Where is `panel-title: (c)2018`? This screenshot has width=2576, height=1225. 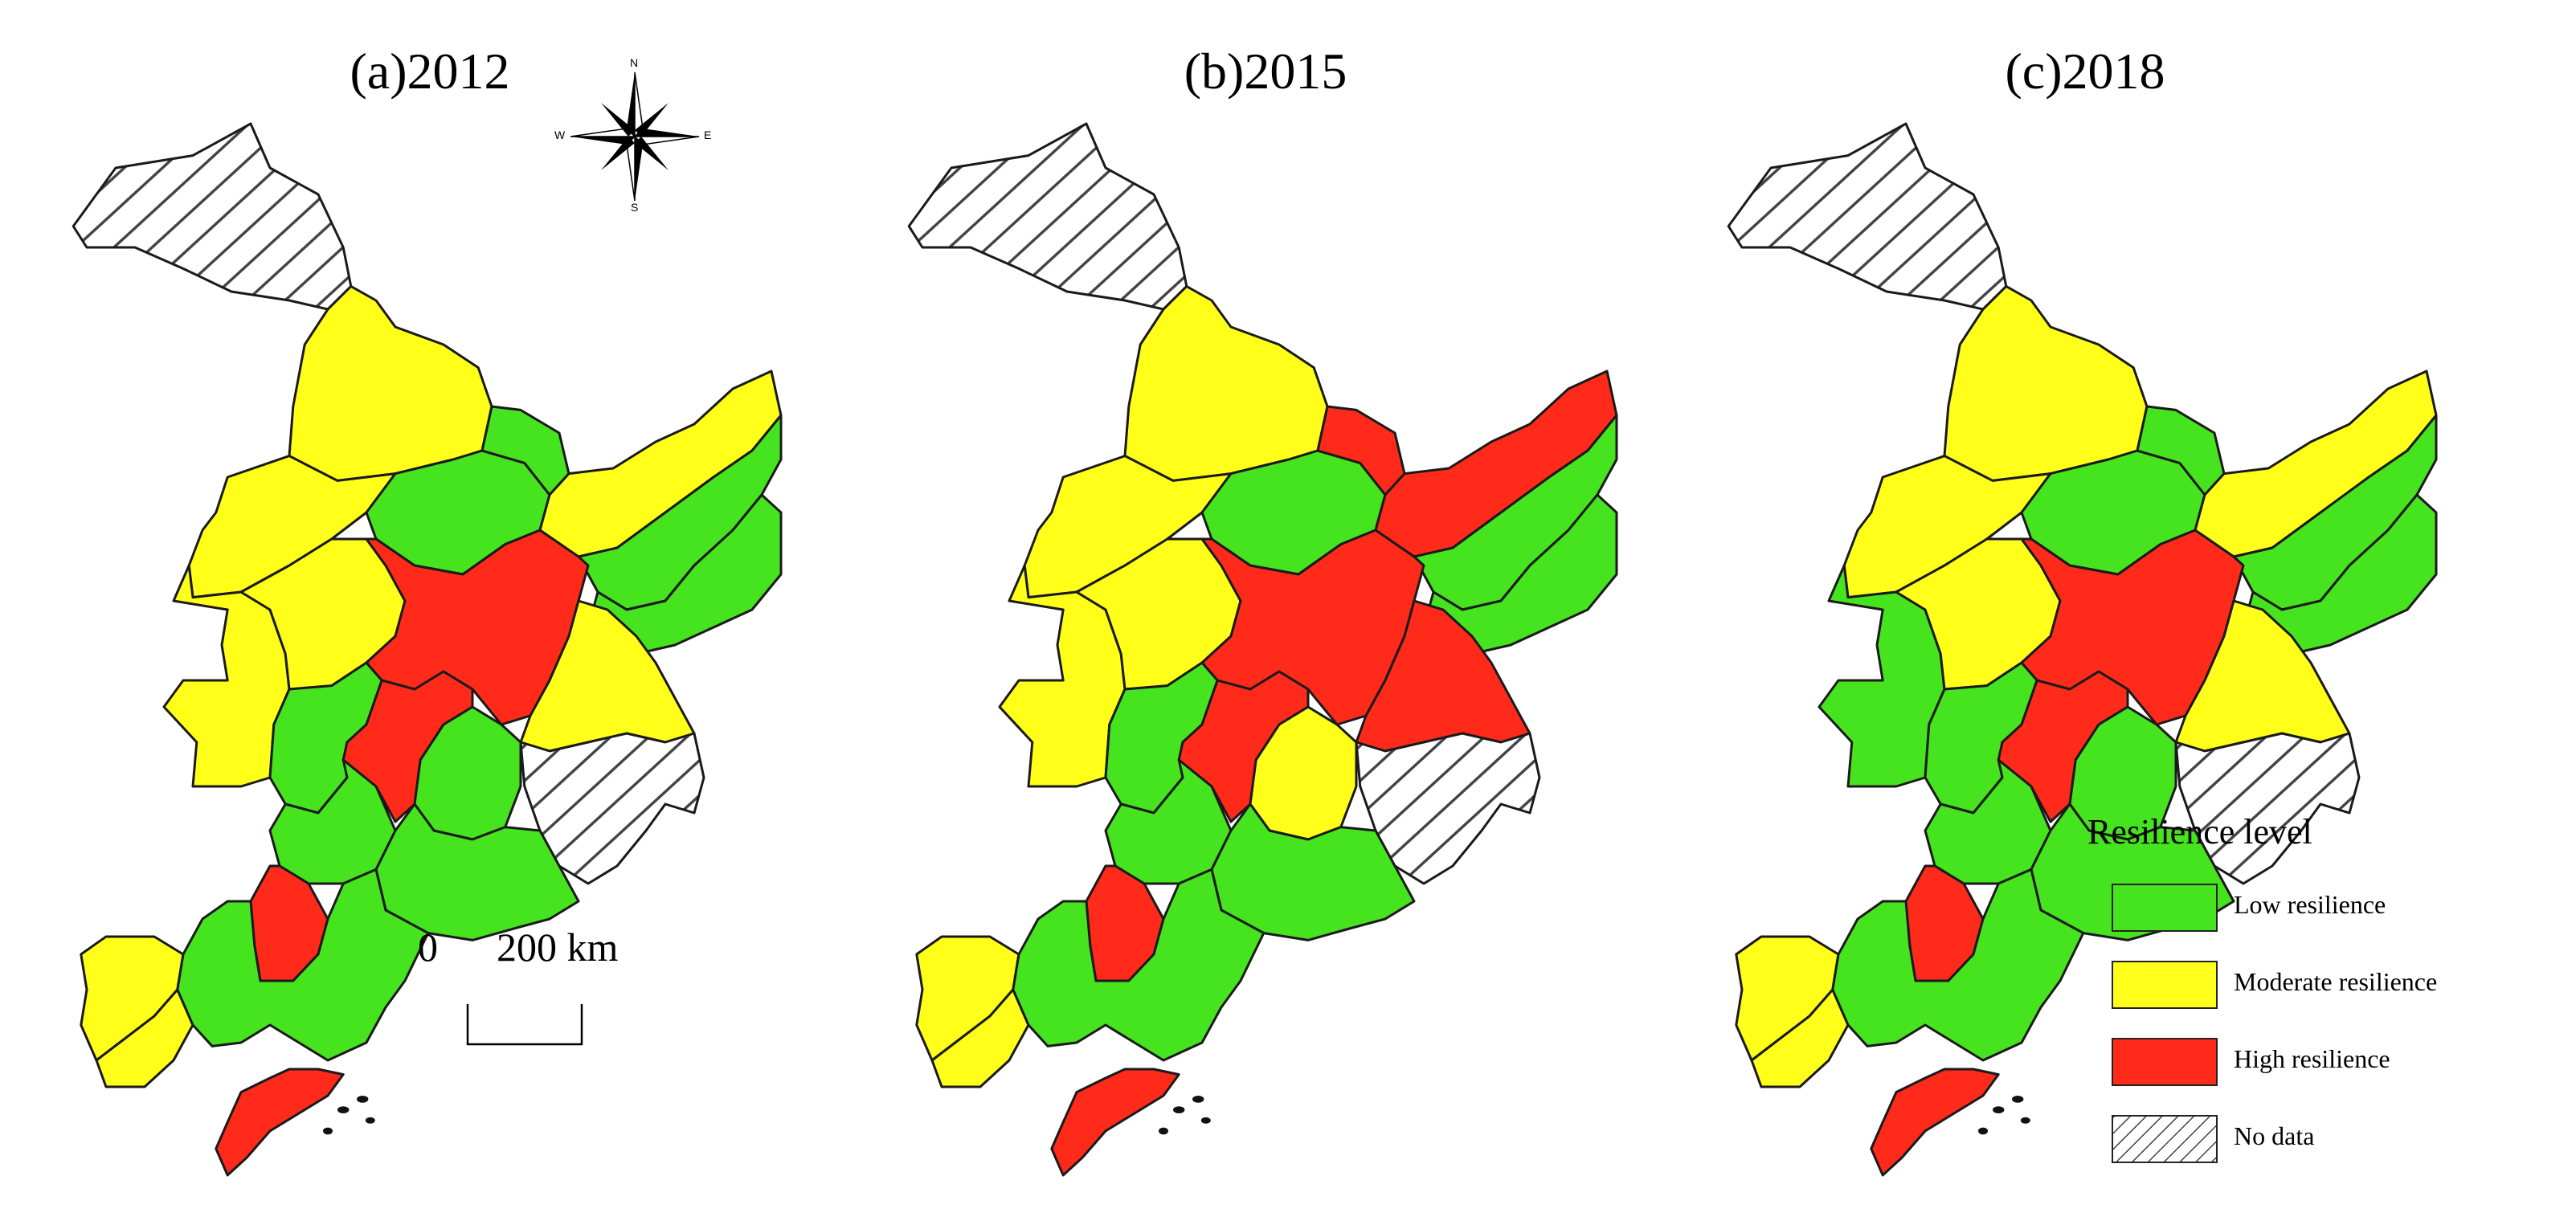 panel-title: (c)2018 is located at coordinates (2085, 71).